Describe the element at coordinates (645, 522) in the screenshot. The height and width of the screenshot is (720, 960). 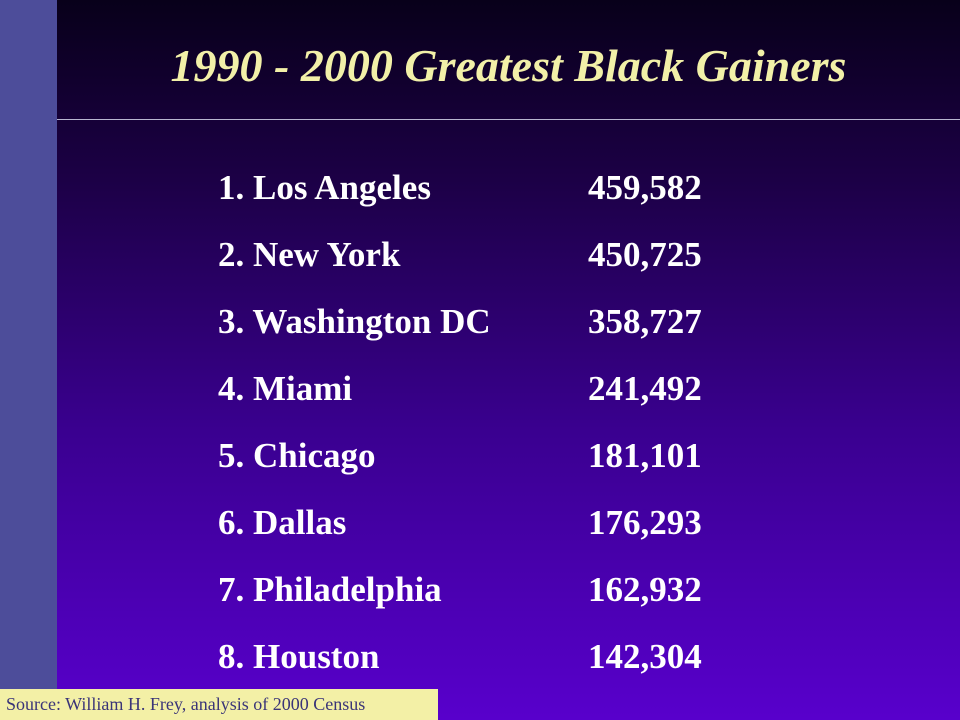
I see `gain-value: 176,293` at that location.